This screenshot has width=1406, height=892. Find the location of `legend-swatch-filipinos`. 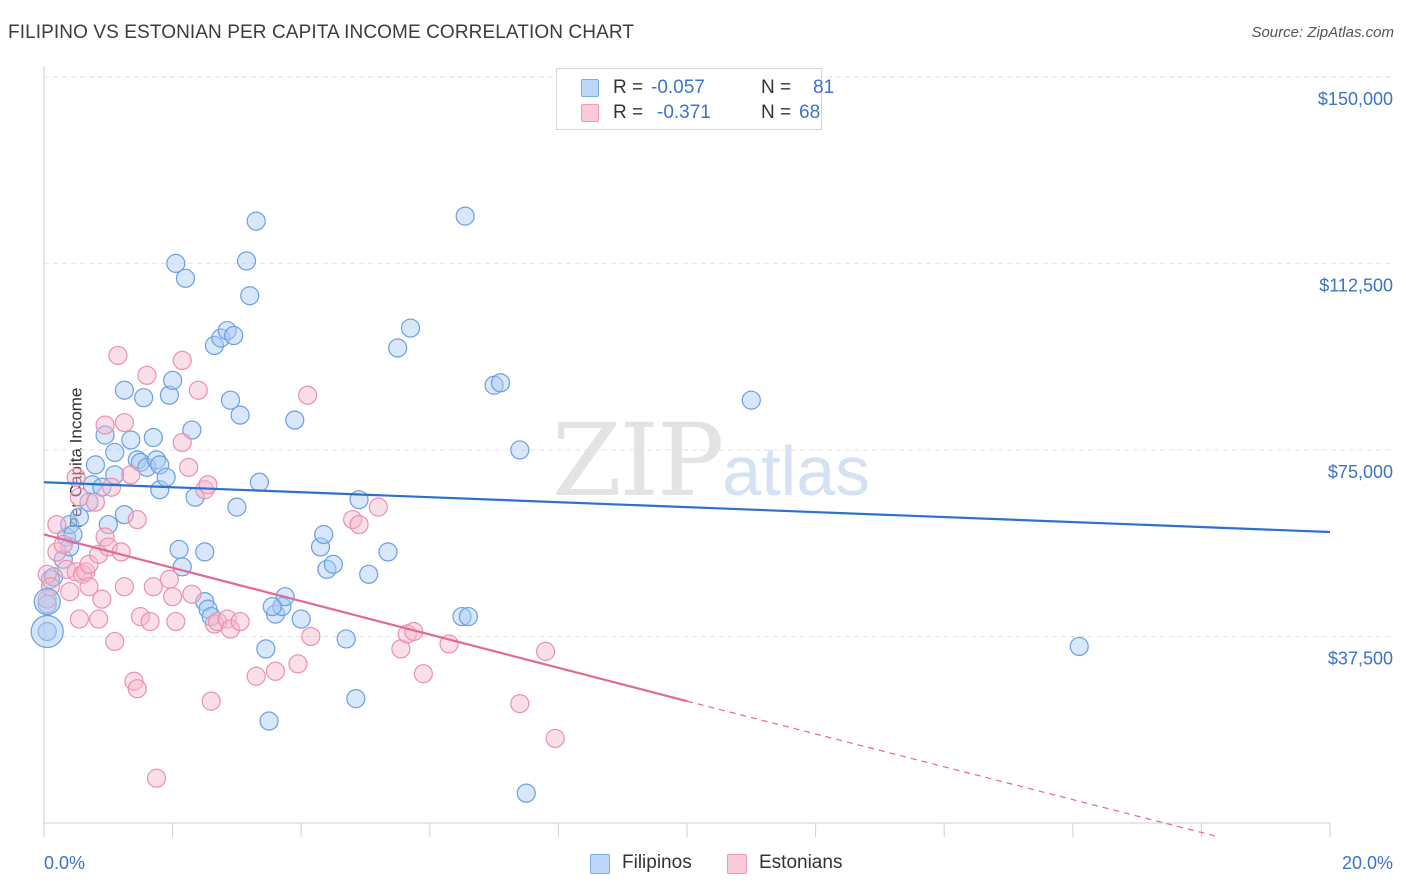

legend-swatch-filipinos is located at coordinates (600, 864).